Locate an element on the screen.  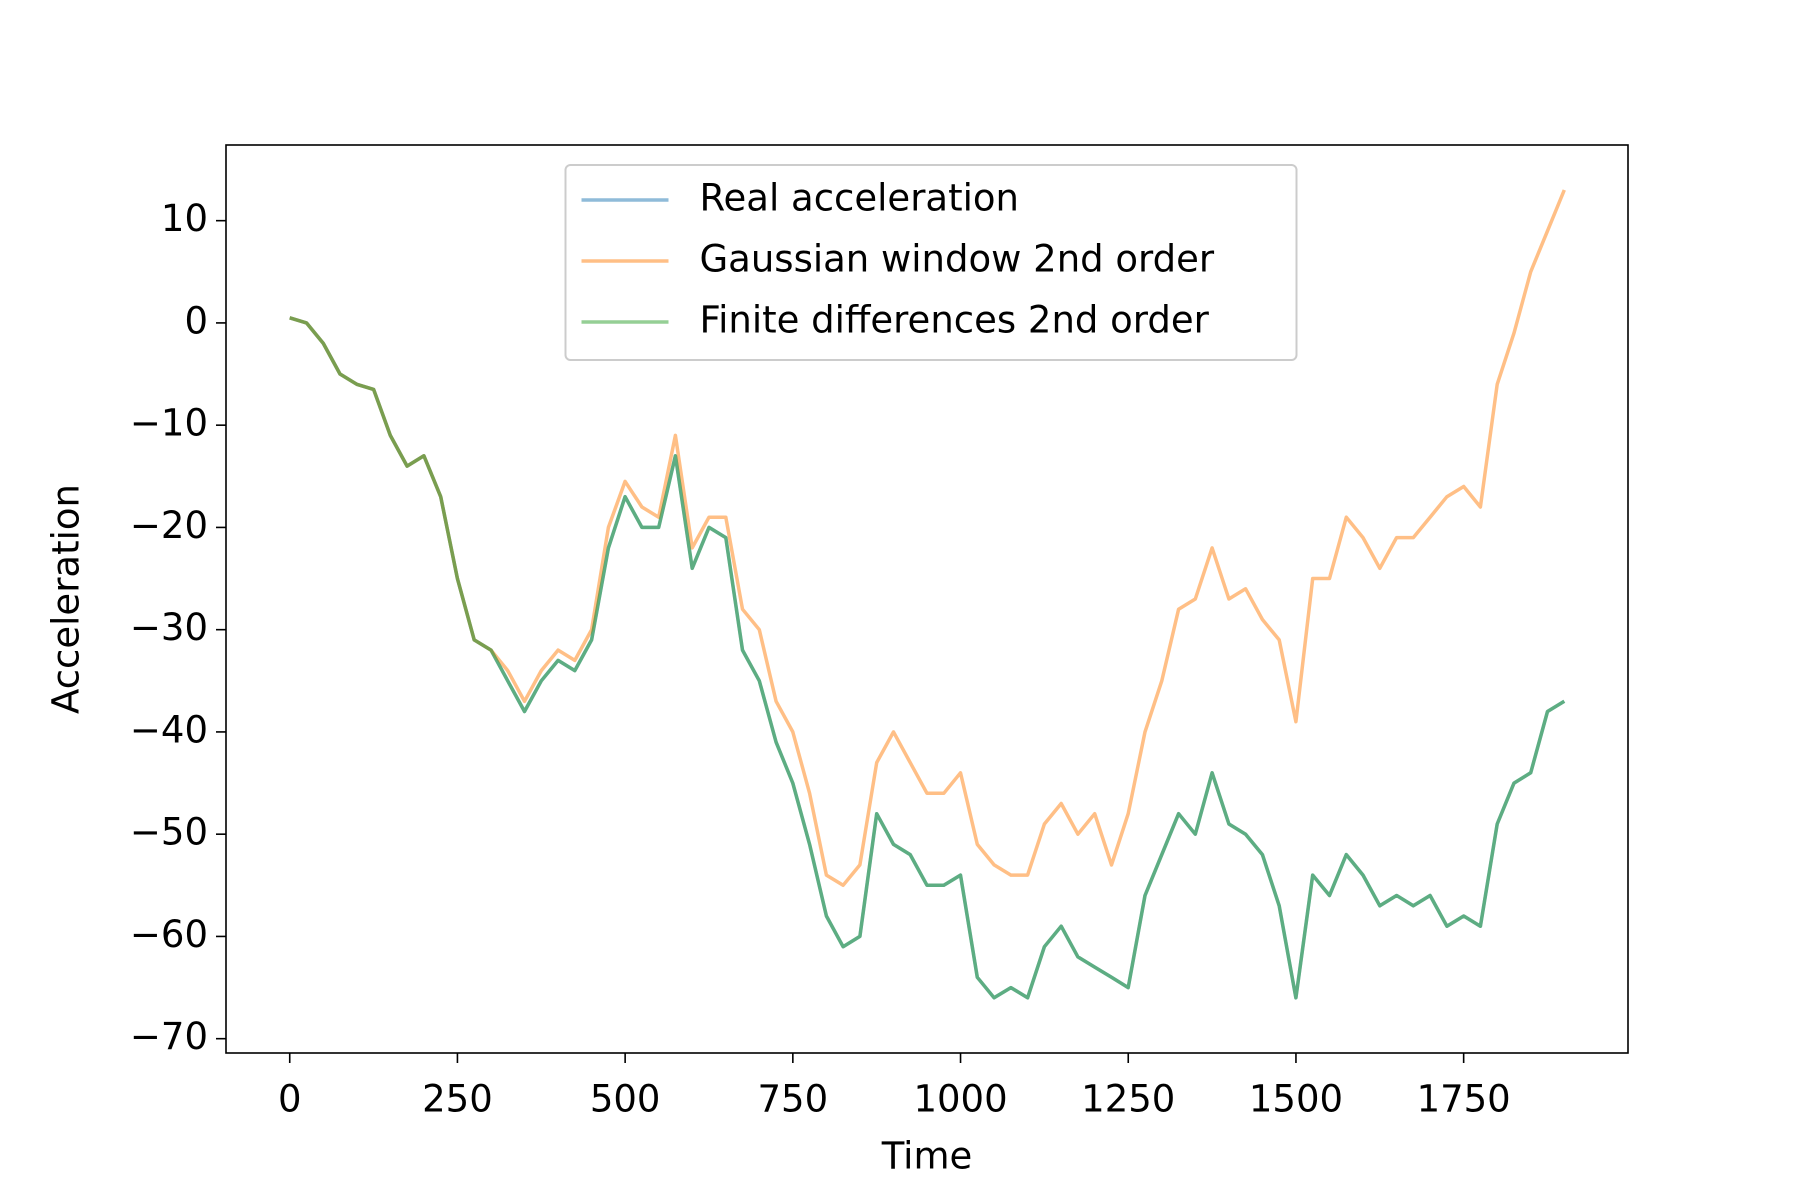
y-tick-label: −60 is located at coordinates (169, 934).